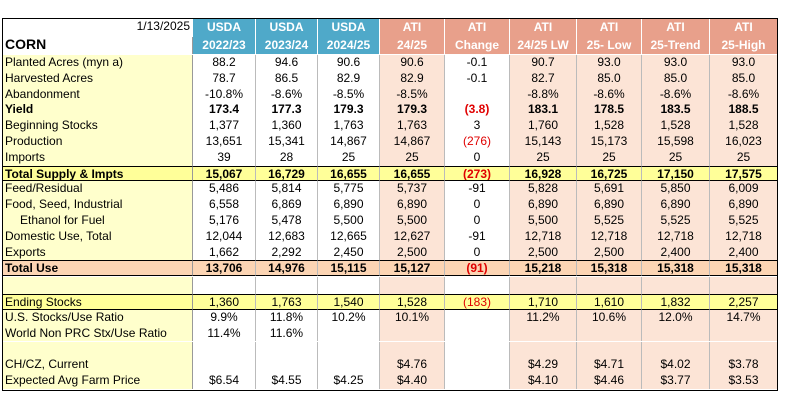 This screenshot has width=785, height=410. What do you see at coordinates (744, 317) in the screenshot?
I see `cell-value: 14.7%` at bounding box center [744, 317].